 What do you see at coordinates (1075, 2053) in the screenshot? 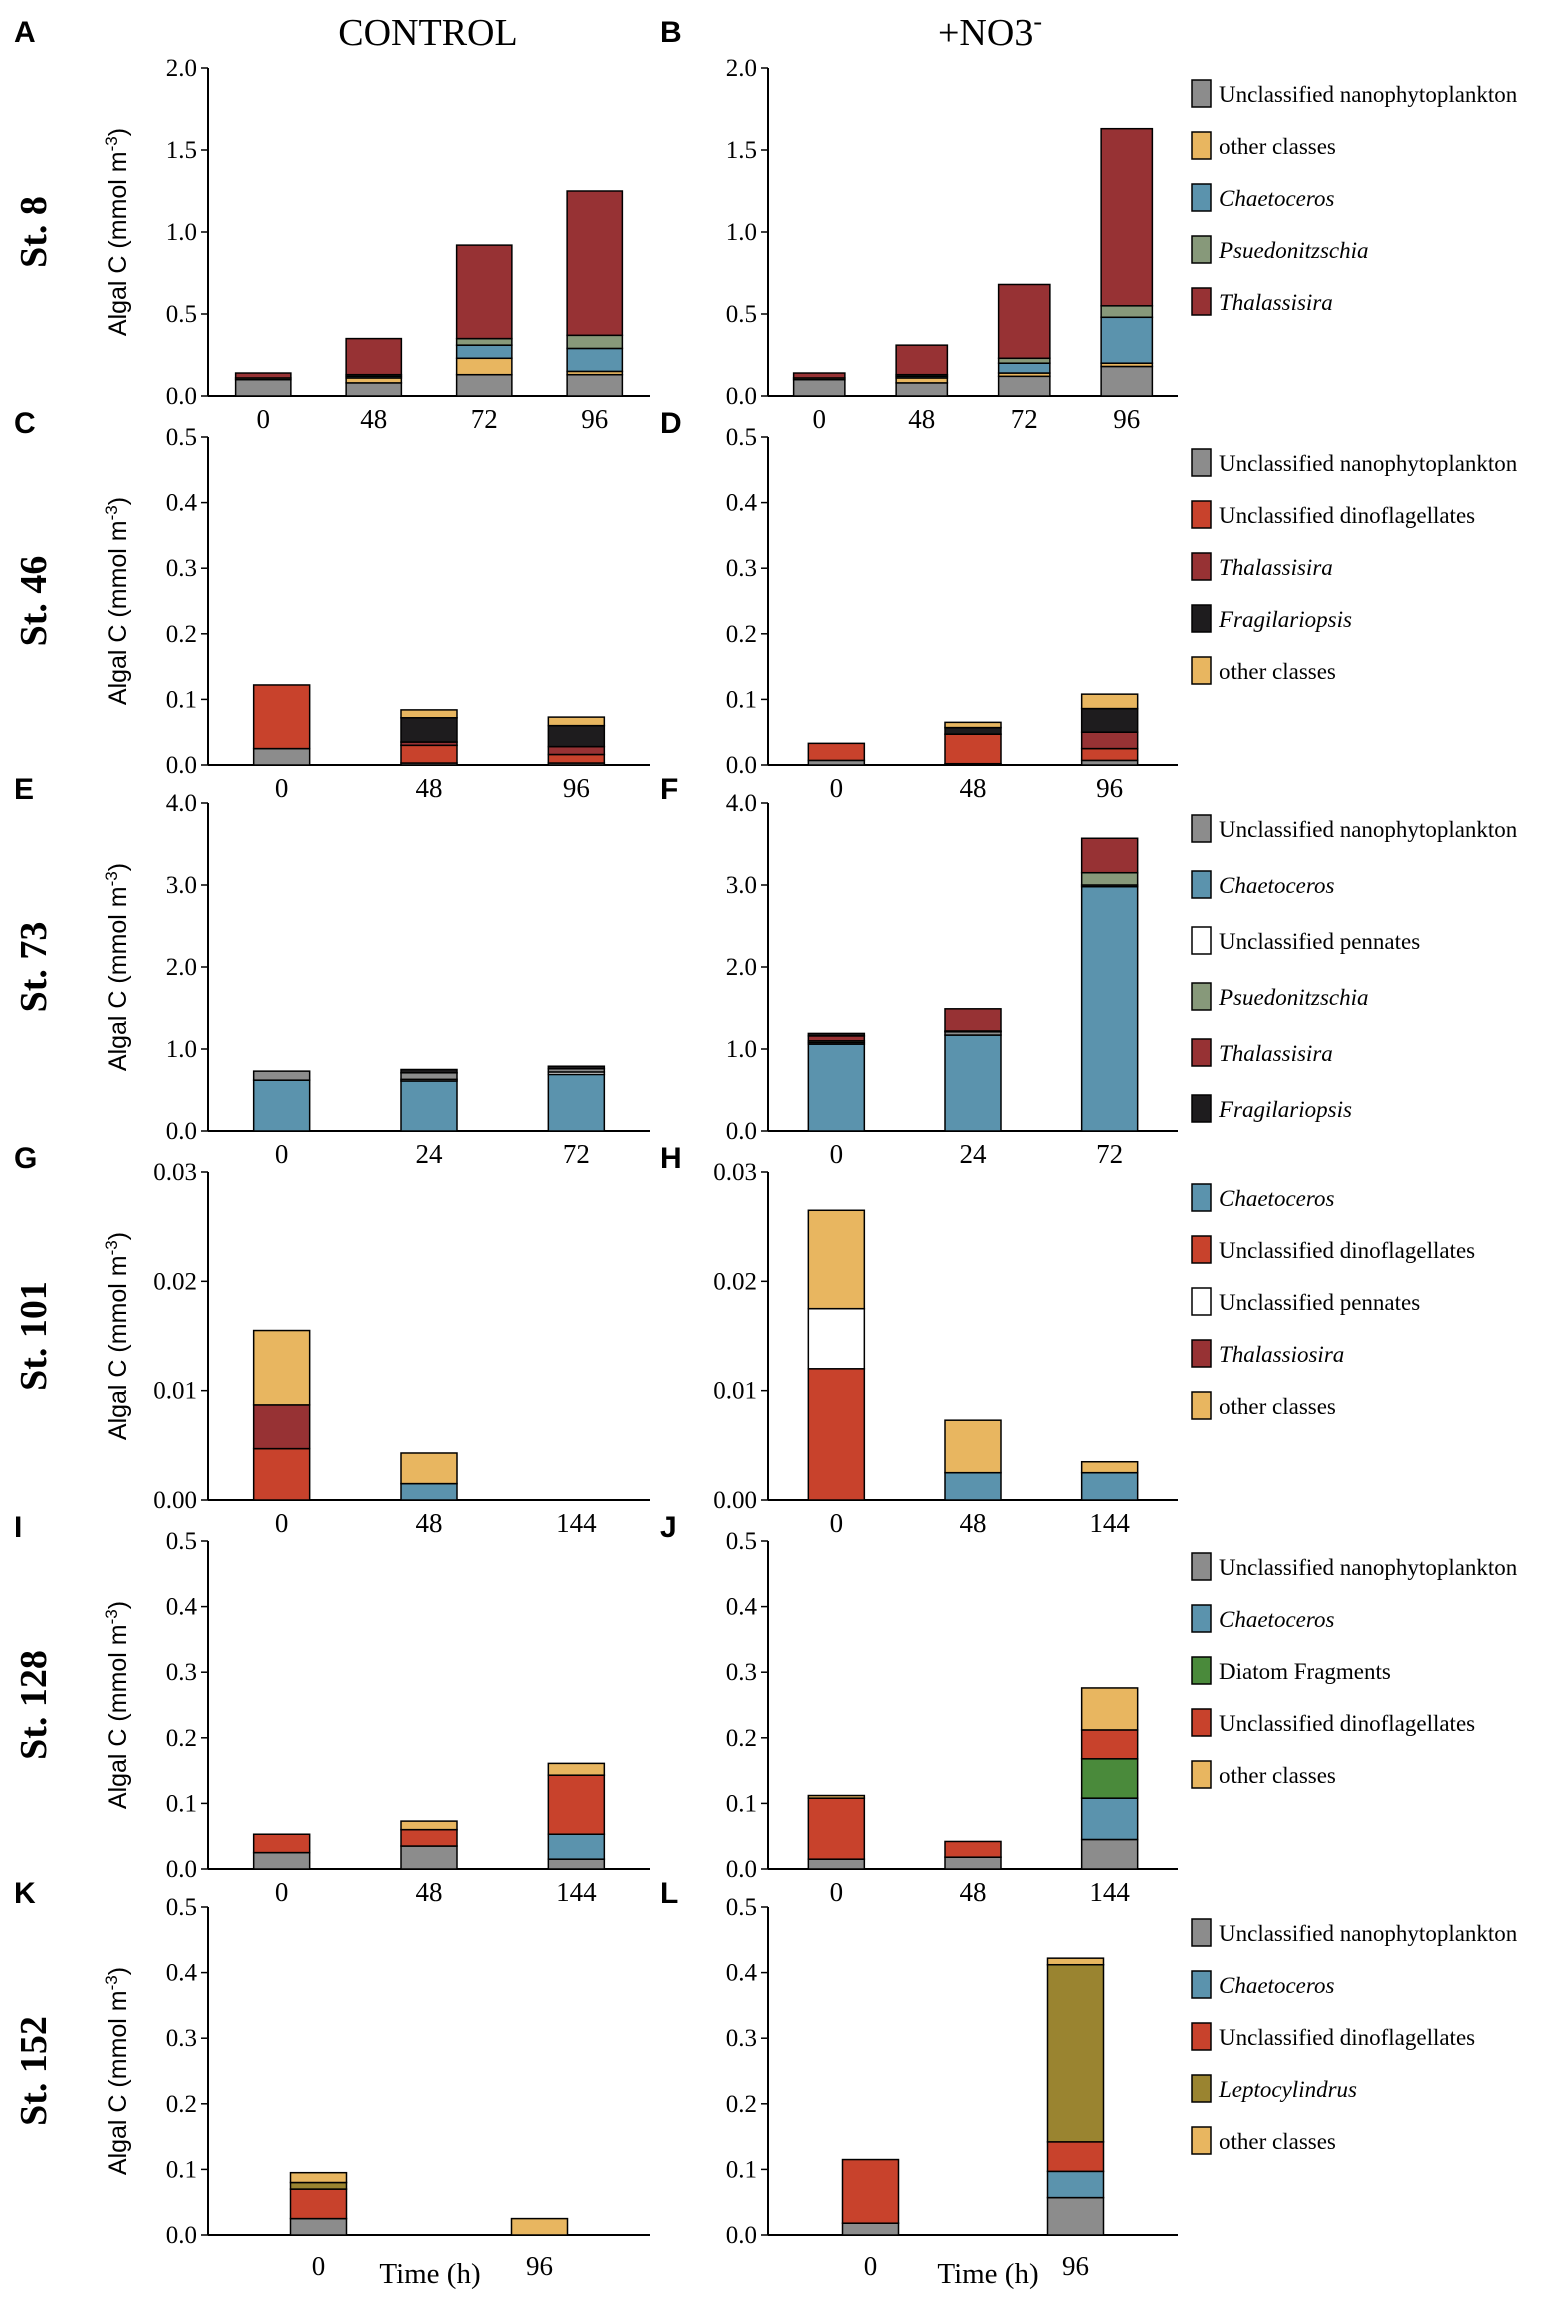
I see `bar-segment-leptocylindrus-t96` at bounding box center [1075, 2053].